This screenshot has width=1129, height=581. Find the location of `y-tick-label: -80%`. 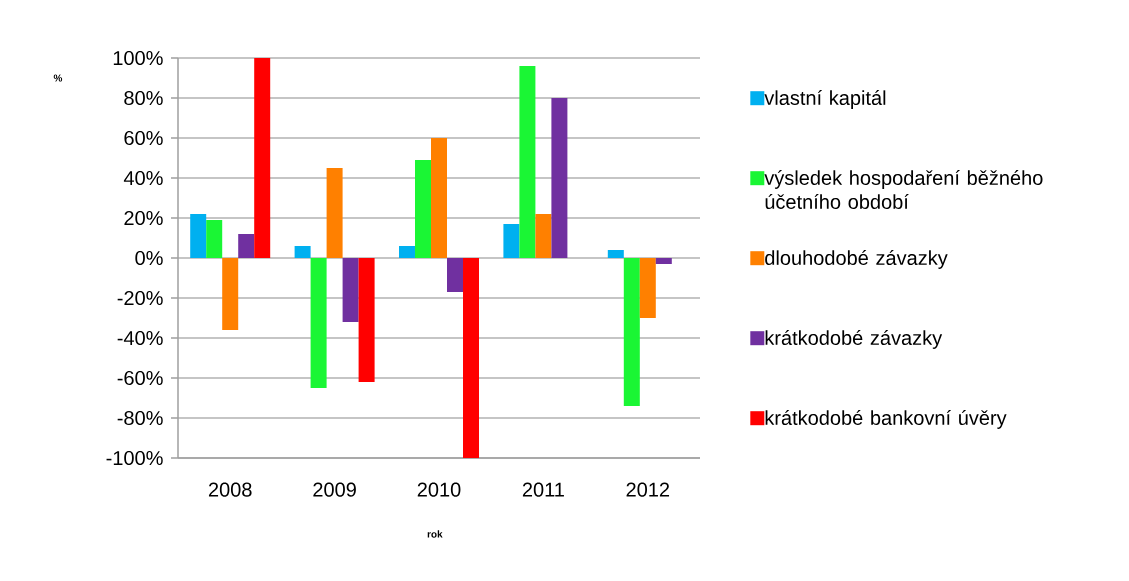

y-tick-label: -80% is located at coordinates (140, 418).